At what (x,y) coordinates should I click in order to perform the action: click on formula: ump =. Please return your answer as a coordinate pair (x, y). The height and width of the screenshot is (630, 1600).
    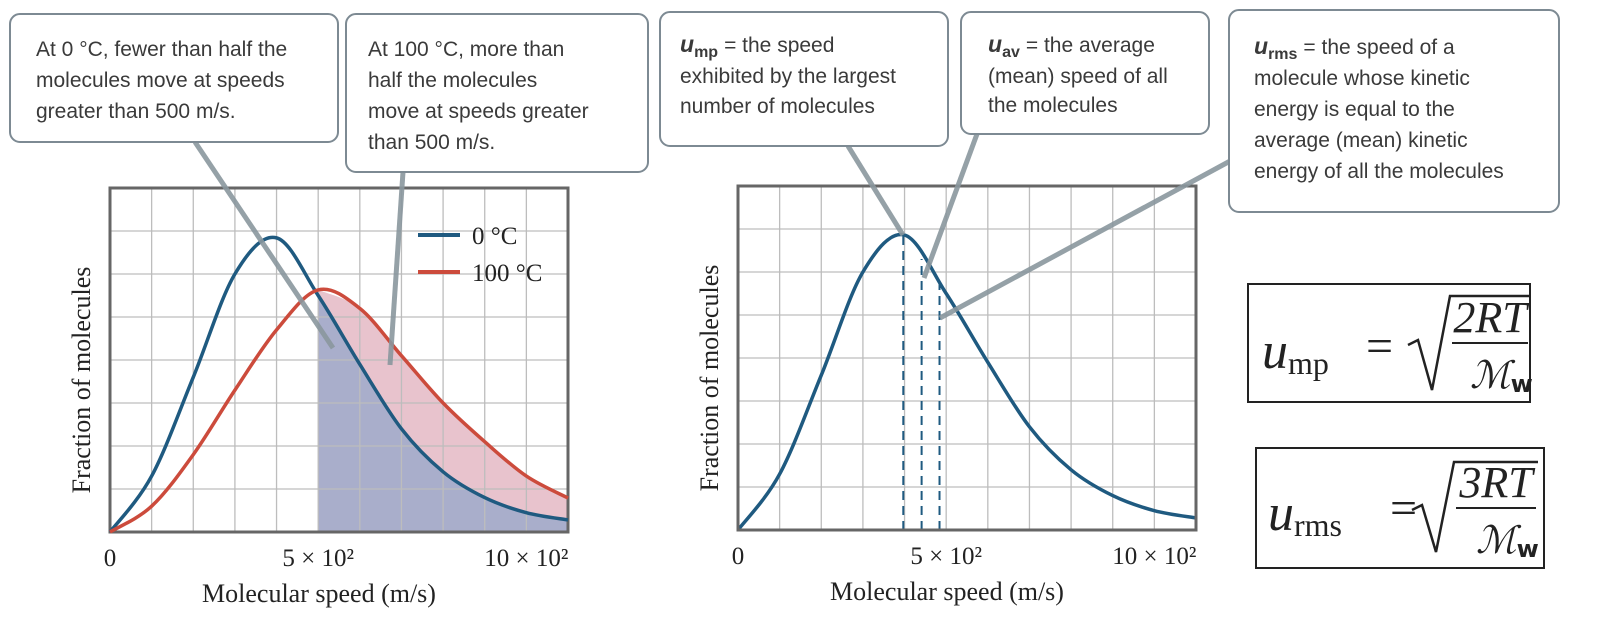
    Looking at the image, I should click on (1327, 350).